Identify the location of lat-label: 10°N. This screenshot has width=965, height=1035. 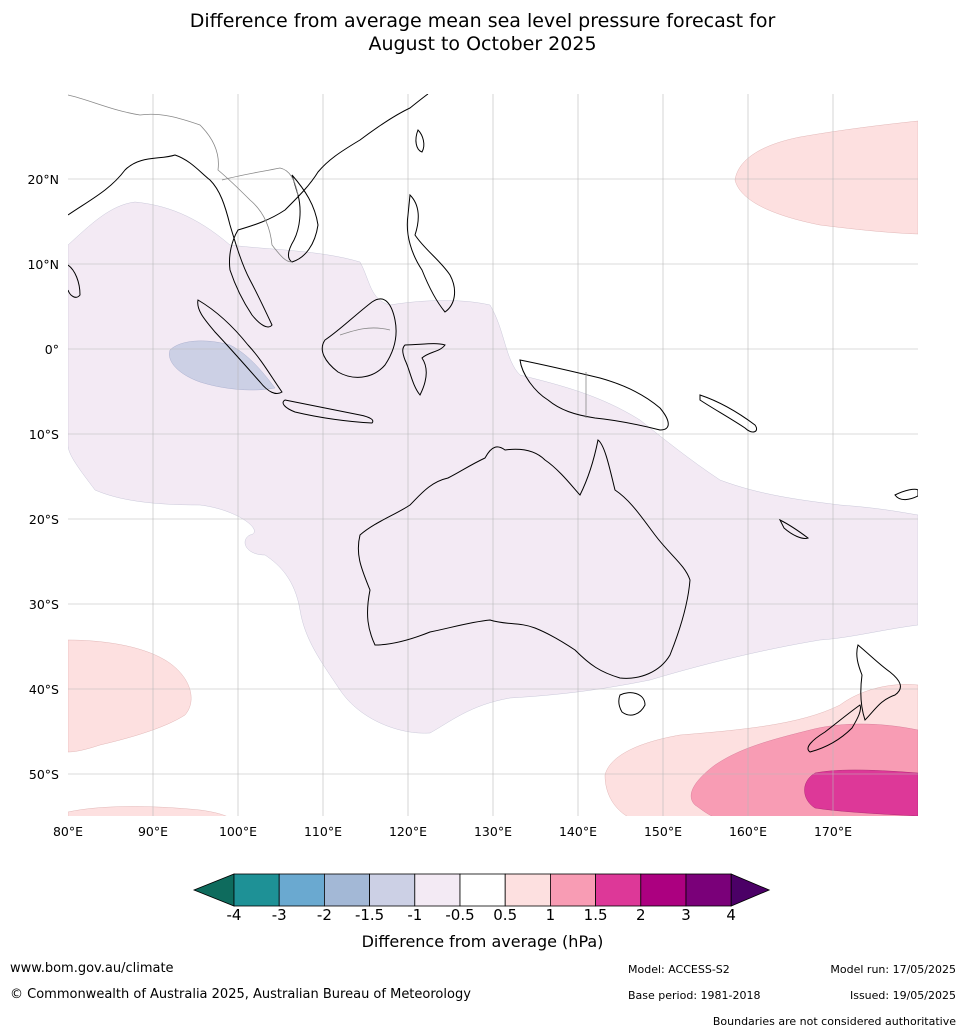
(43, 264).